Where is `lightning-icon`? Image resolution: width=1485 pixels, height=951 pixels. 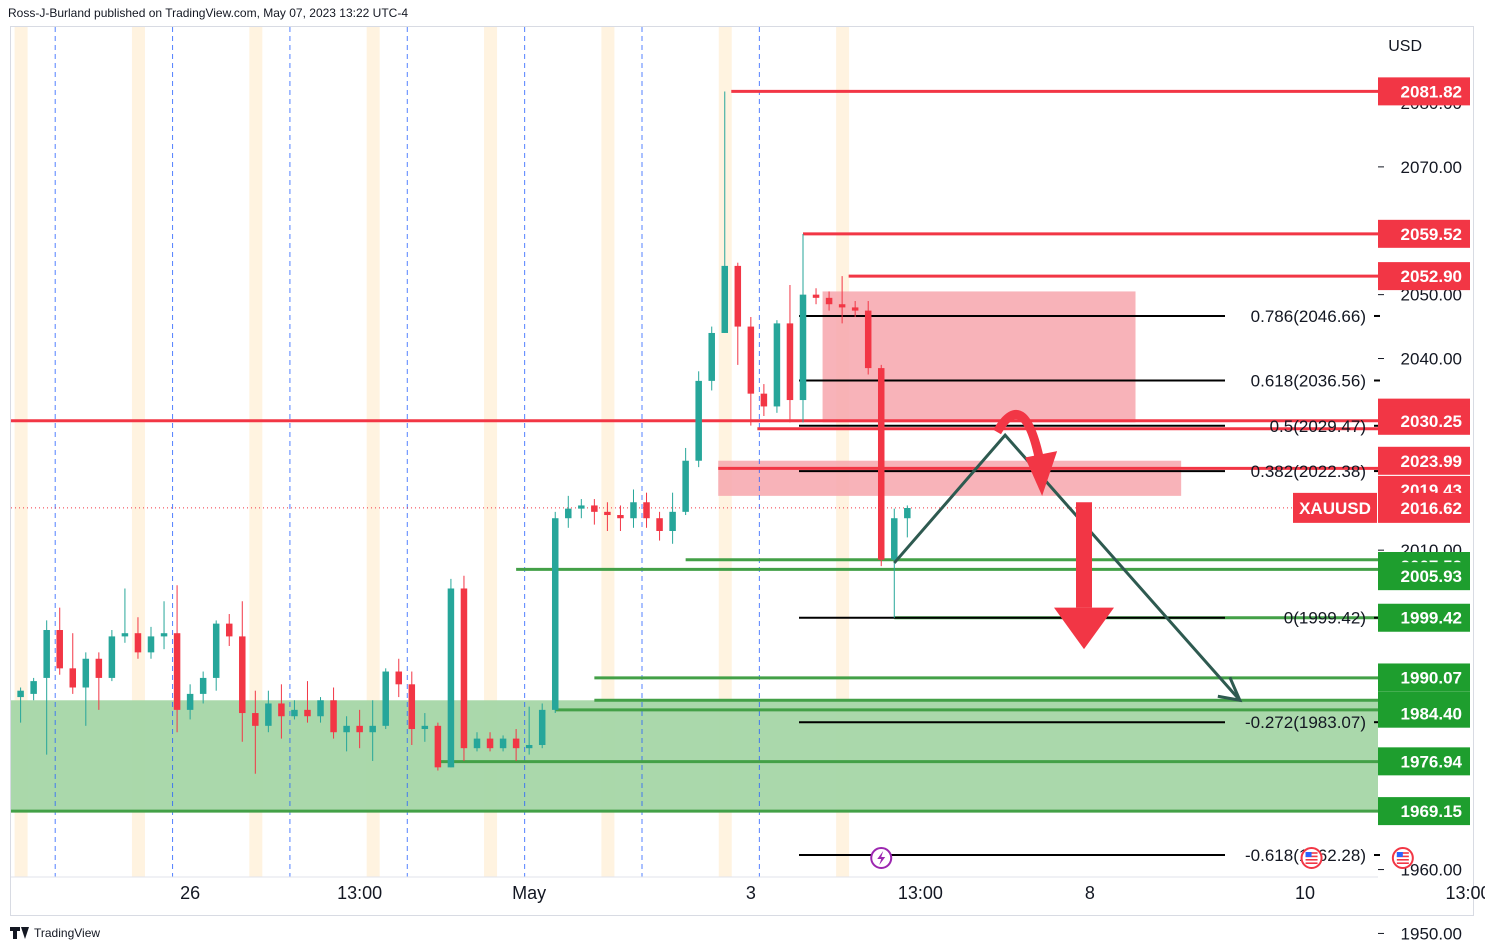
lightning-icon is located at coordinates (881, 858).